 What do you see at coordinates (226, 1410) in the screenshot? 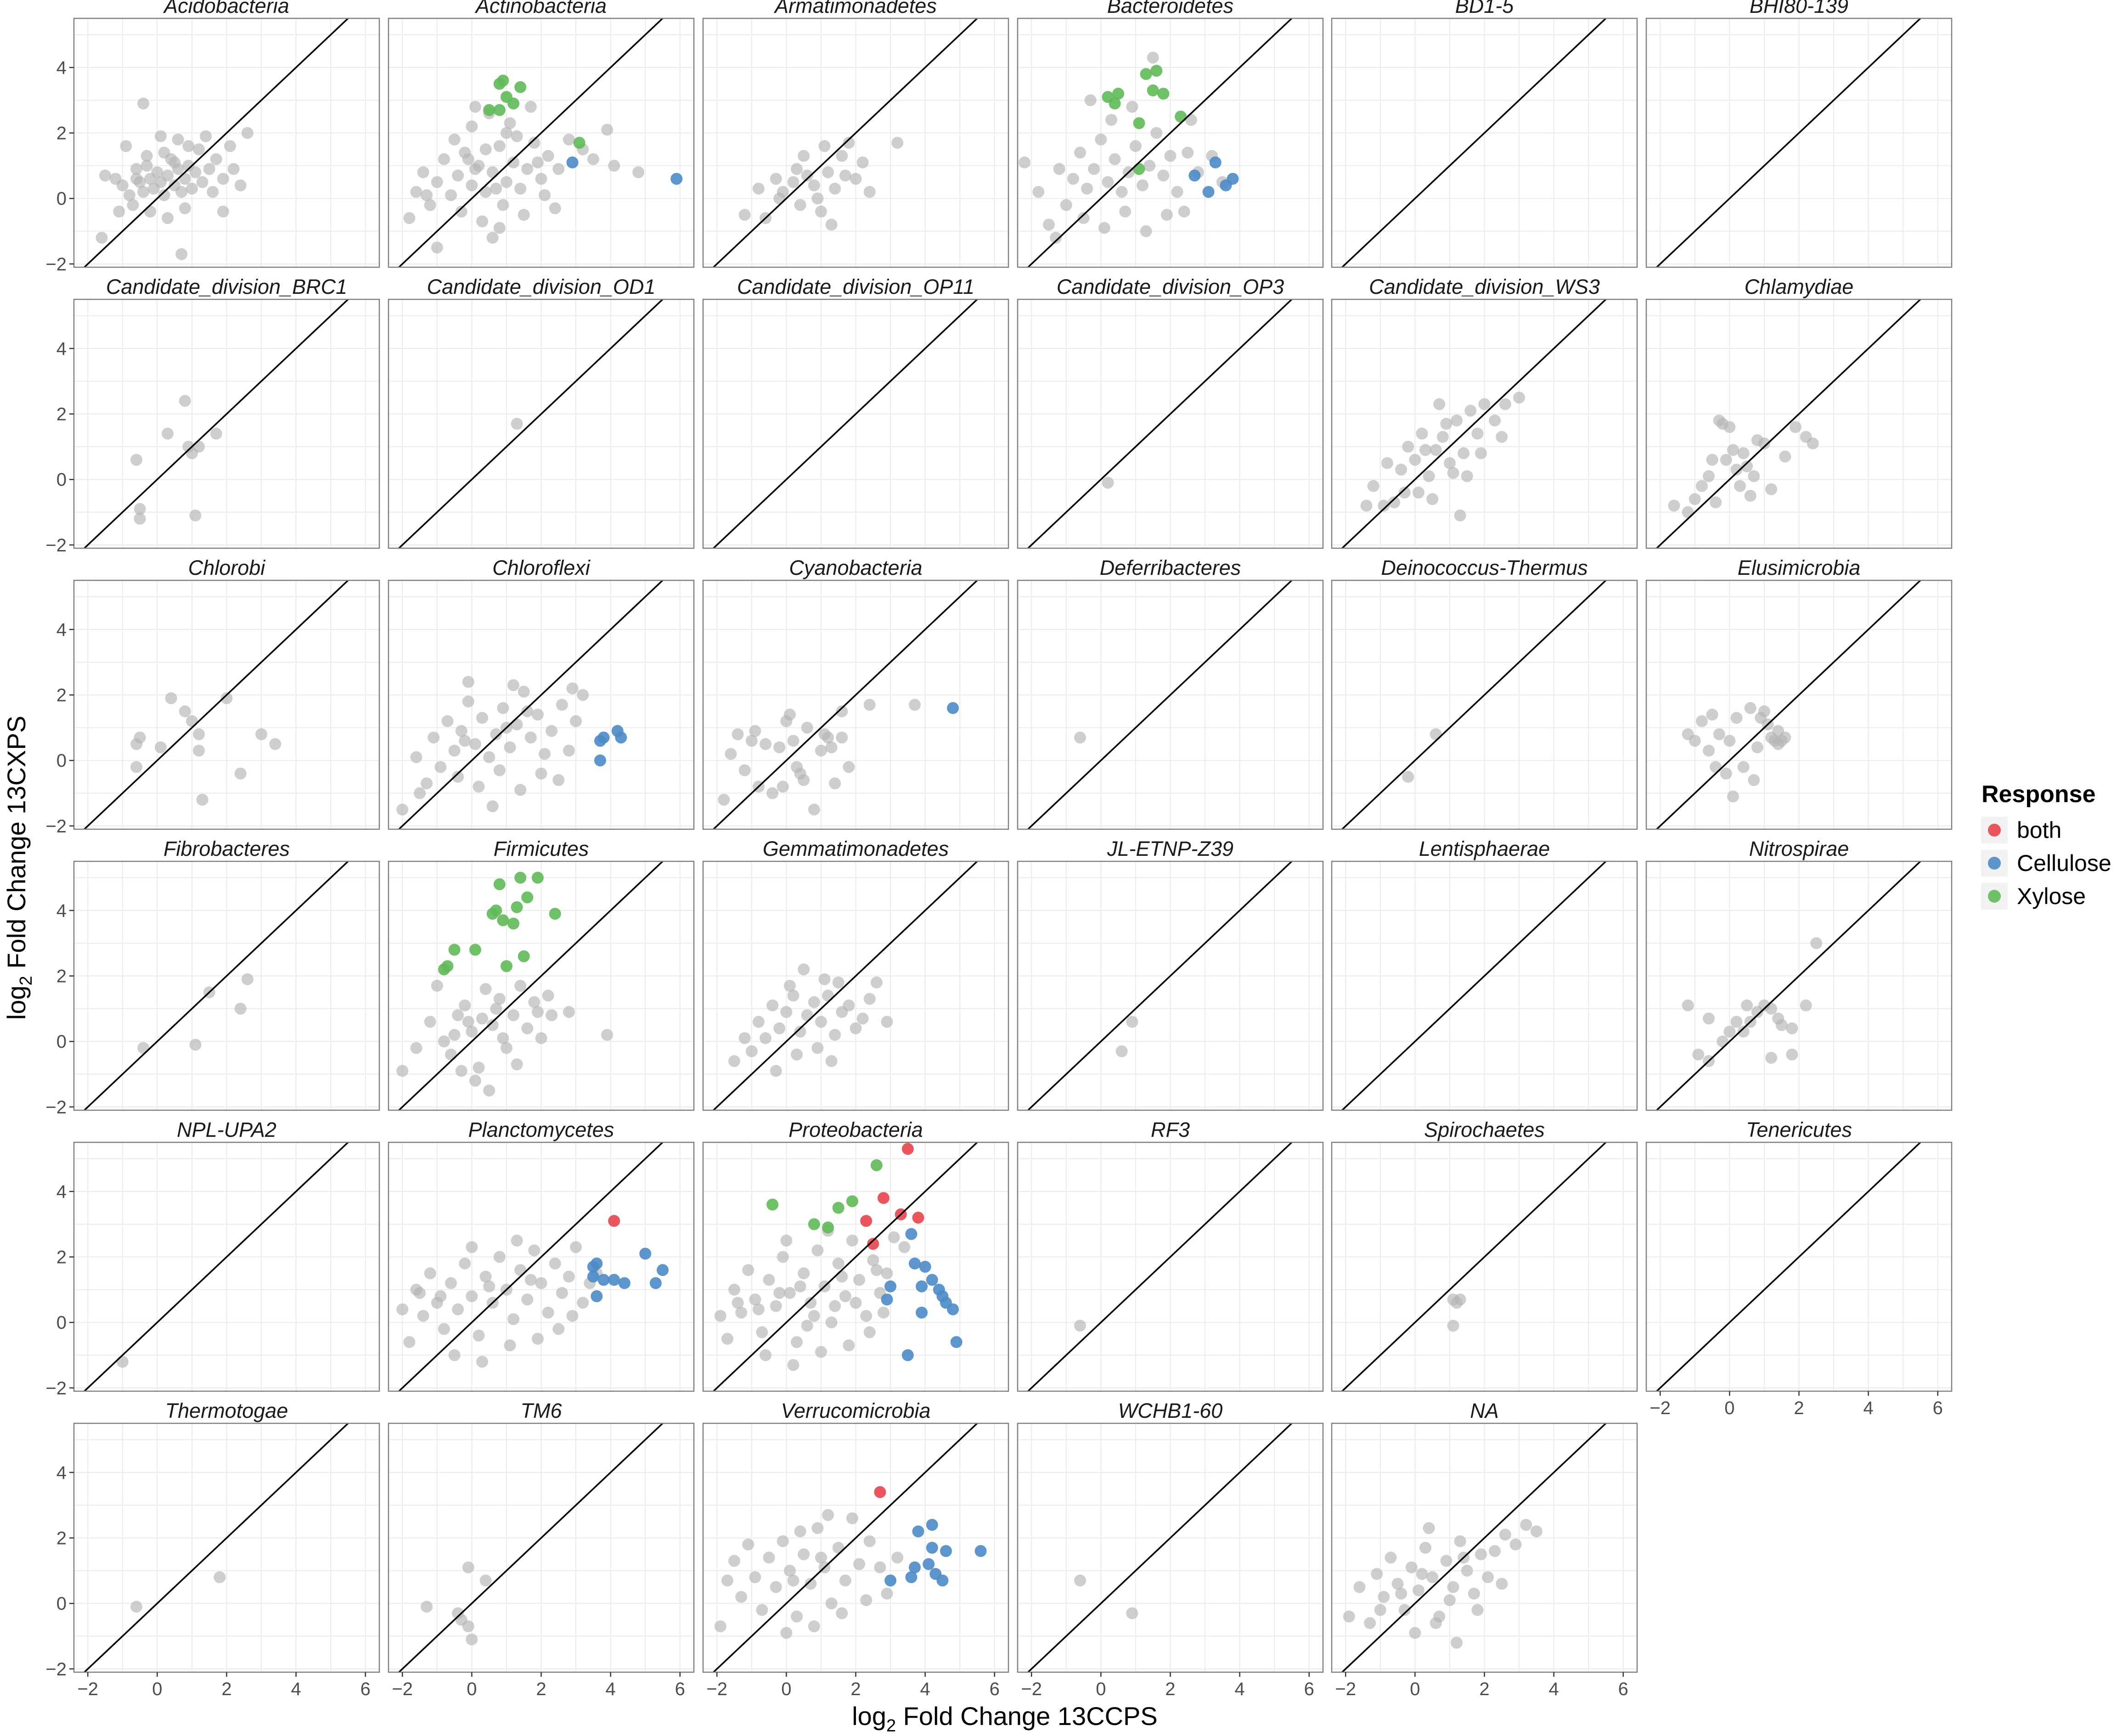
I see `panel-title: Thermotogae` at bounding box center [226, 1410].